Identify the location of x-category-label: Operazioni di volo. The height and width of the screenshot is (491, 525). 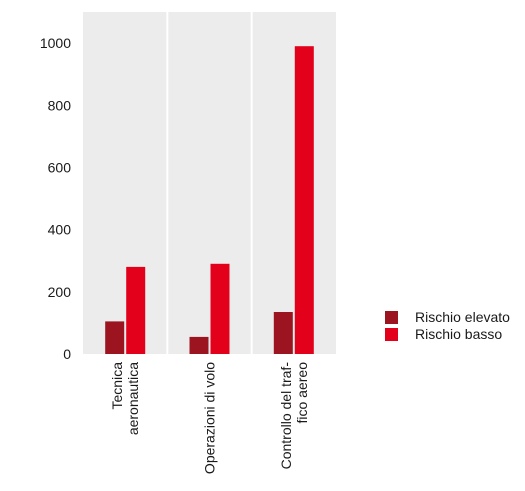
(210, 418).